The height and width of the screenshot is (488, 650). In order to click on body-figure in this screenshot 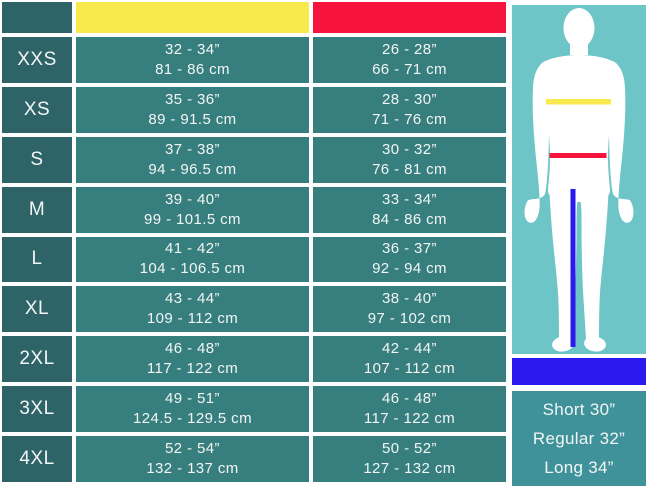, I will do `click(579, 180)`.